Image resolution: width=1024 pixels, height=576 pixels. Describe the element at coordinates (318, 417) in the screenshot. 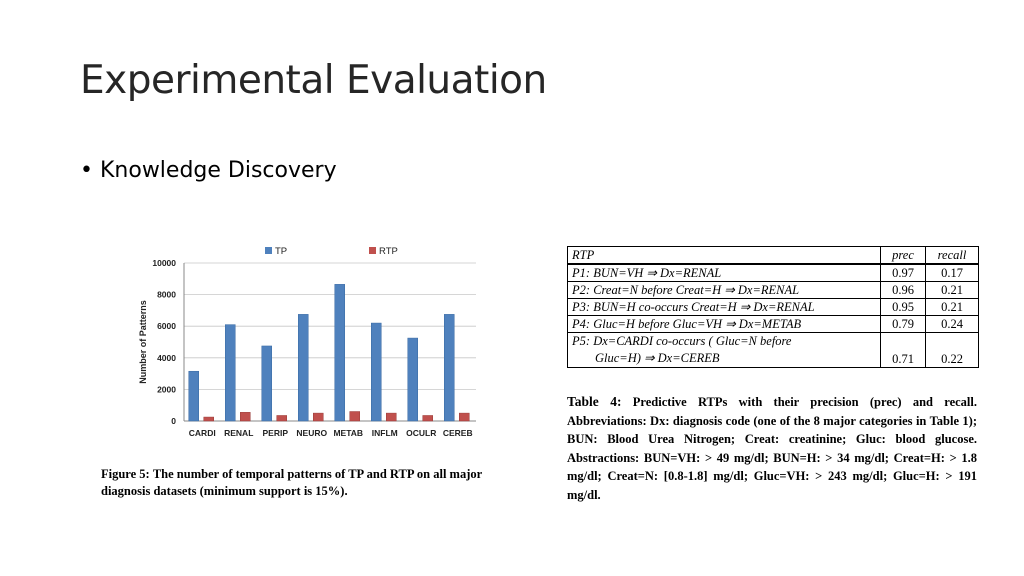

I see `bar-rtp-neuro` at that location.